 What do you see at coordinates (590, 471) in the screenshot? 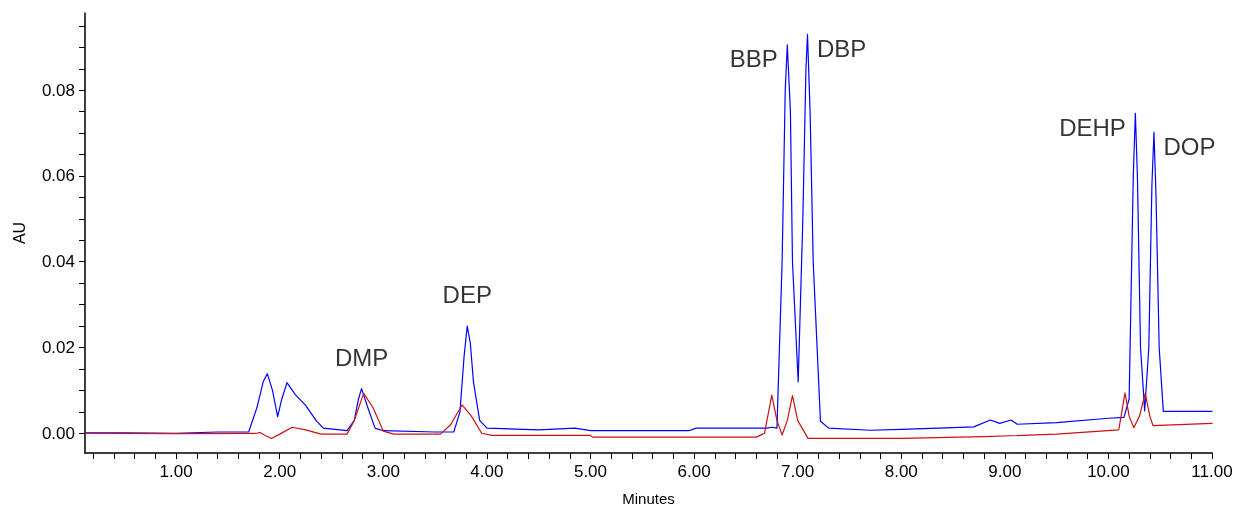
I see `x-tick-label: 5.00` at bounding box center [590, 471].